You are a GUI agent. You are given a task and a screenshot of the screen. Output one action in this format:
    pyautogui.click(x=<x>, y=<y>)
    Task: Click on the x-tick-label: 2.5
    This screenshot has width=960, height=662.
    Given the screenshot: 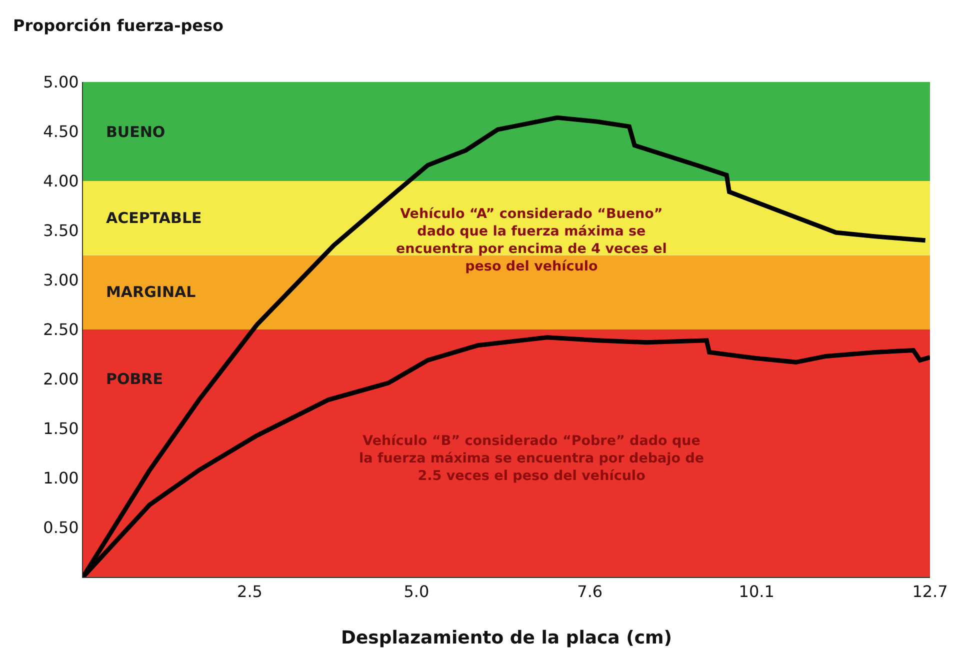 What is the action you would take?
    pyautogui.click(x=249, y=592)
    